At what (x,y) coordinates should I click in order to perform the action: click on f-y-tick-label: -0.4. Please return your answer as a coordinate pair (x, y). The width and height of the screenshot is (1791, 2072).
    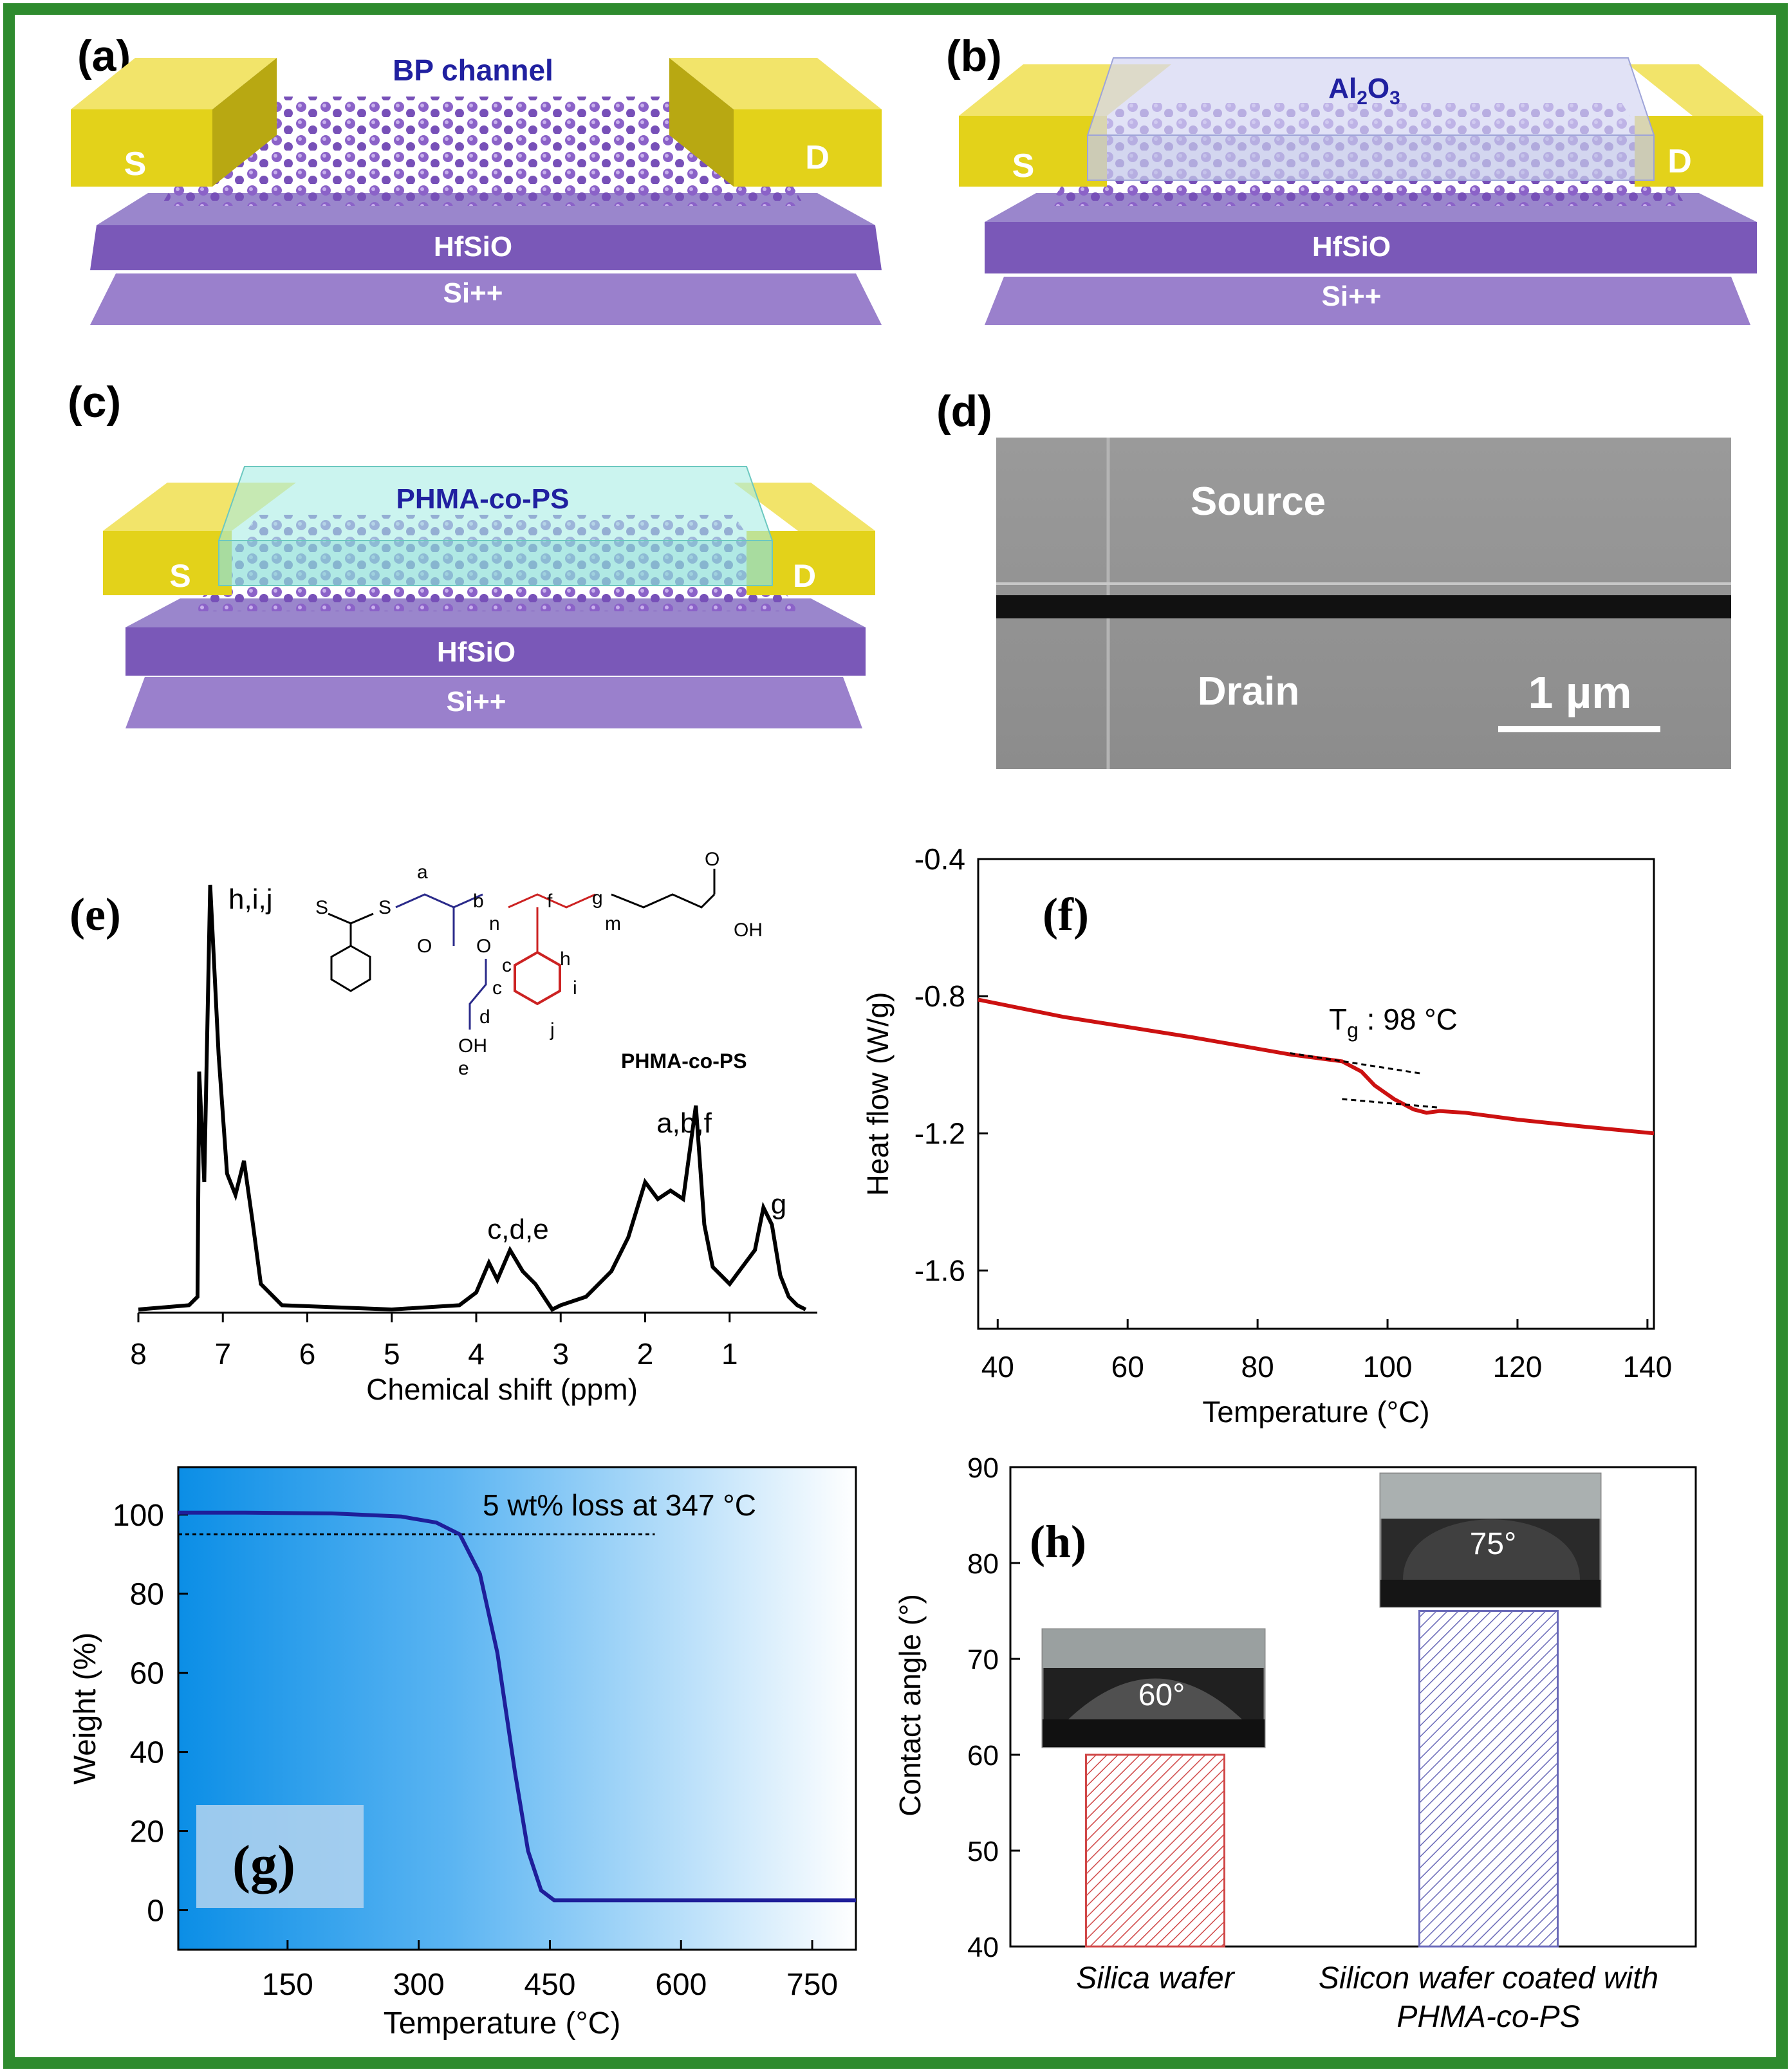
    Looking at the image, I should click on (940, 859).